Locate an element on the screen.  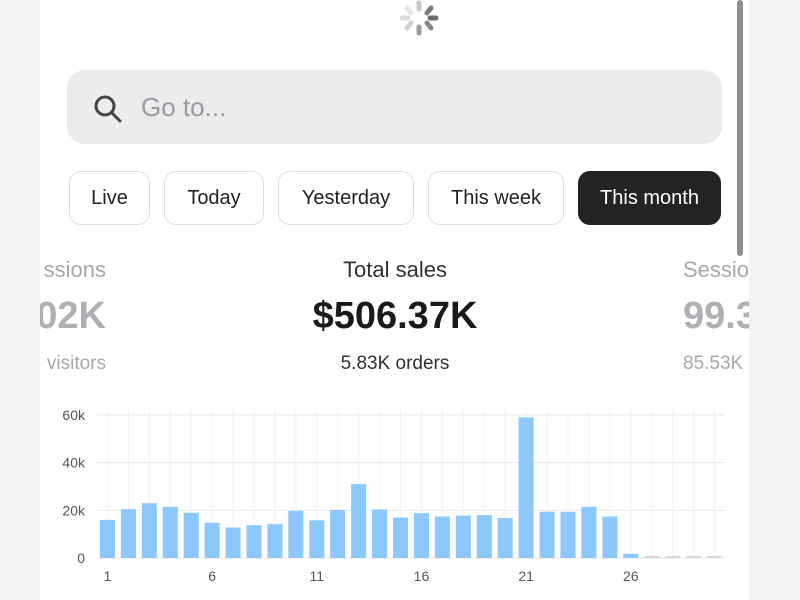
metric-label: Sessio is located at coordinates (716, 269).